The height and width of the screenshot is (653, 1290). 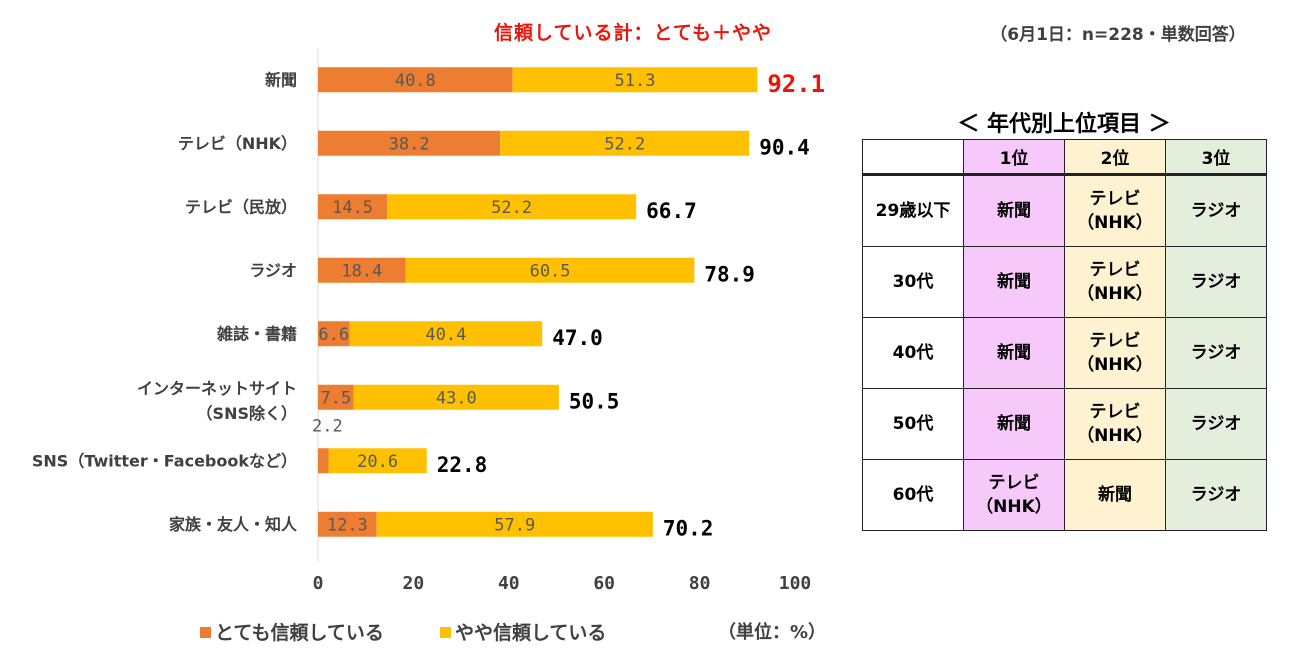 I want to click on x-tick-label: 0, so click(x=318, y=583).